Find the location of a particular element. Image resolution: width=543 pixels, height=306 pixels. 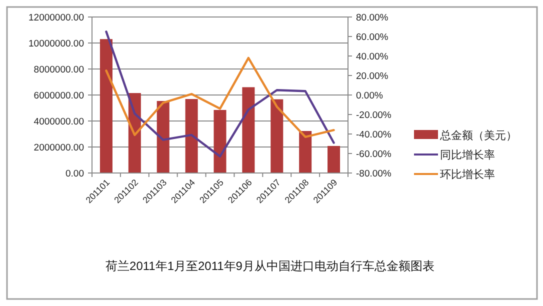

y-tick-label: 12000000.00 is located at coordinates (56, 18).